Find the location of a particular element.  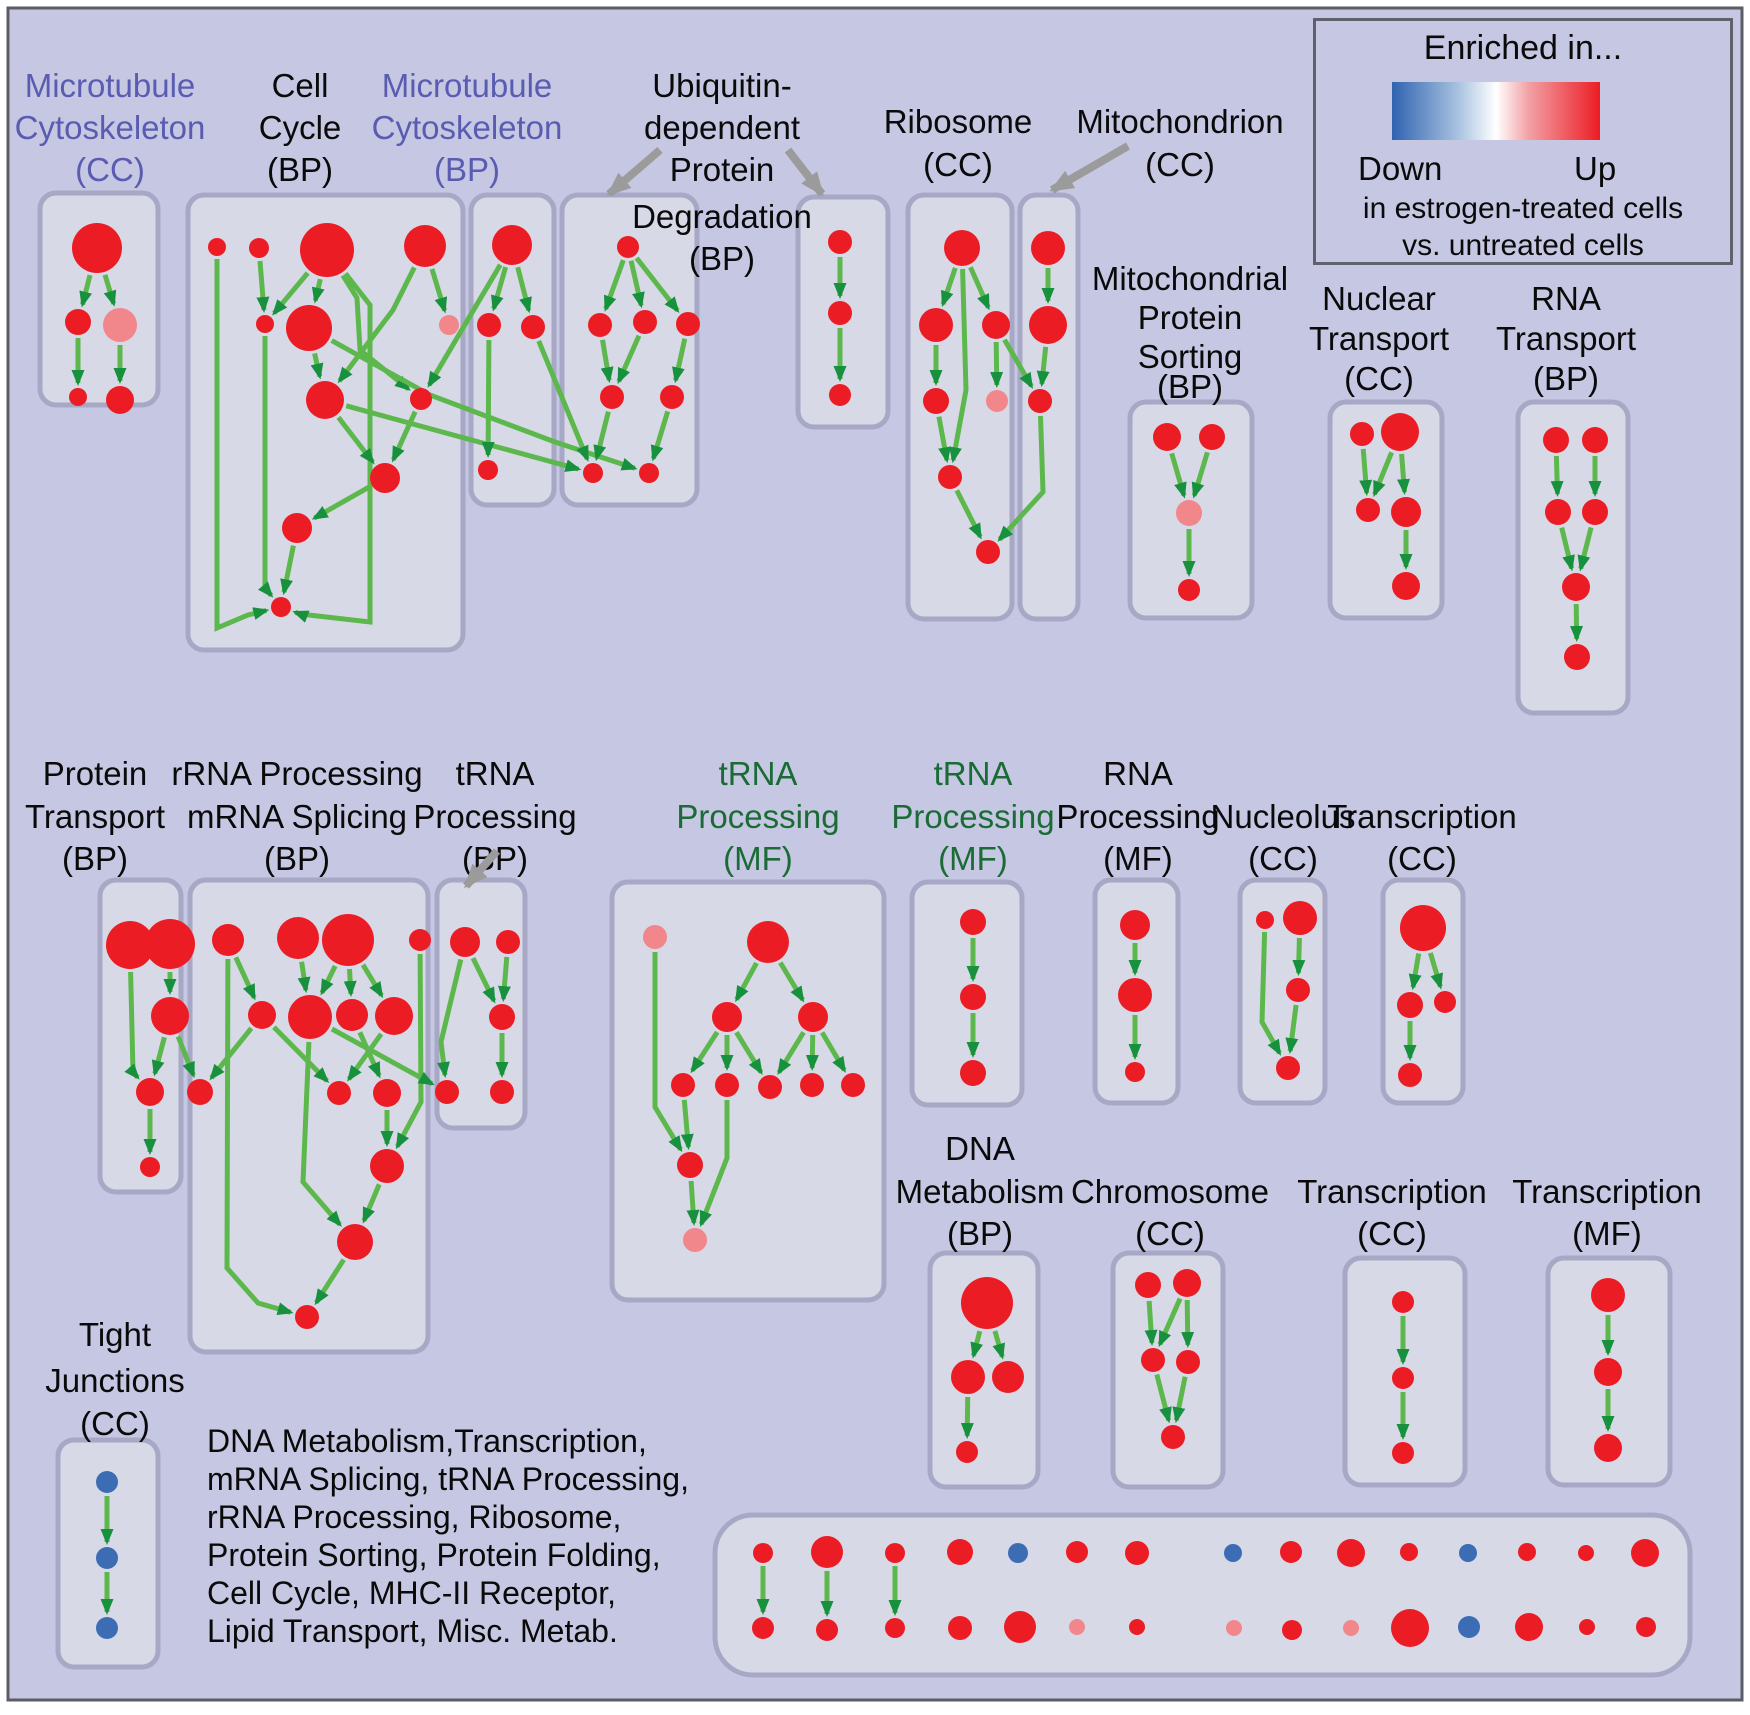

edge-arrow-B3-B6 is located at coordinates (318, 291).